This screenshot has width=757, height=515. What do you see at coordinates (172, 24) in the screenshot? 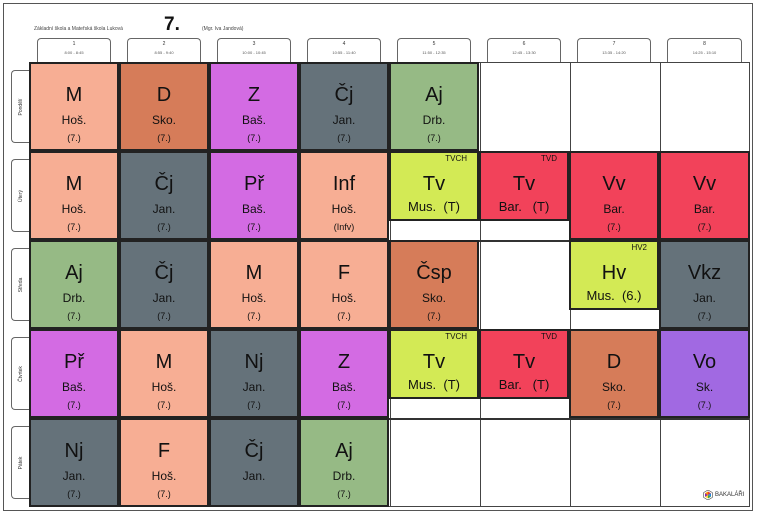
I see `class-title: 7.` at bounding box center [172, 24].